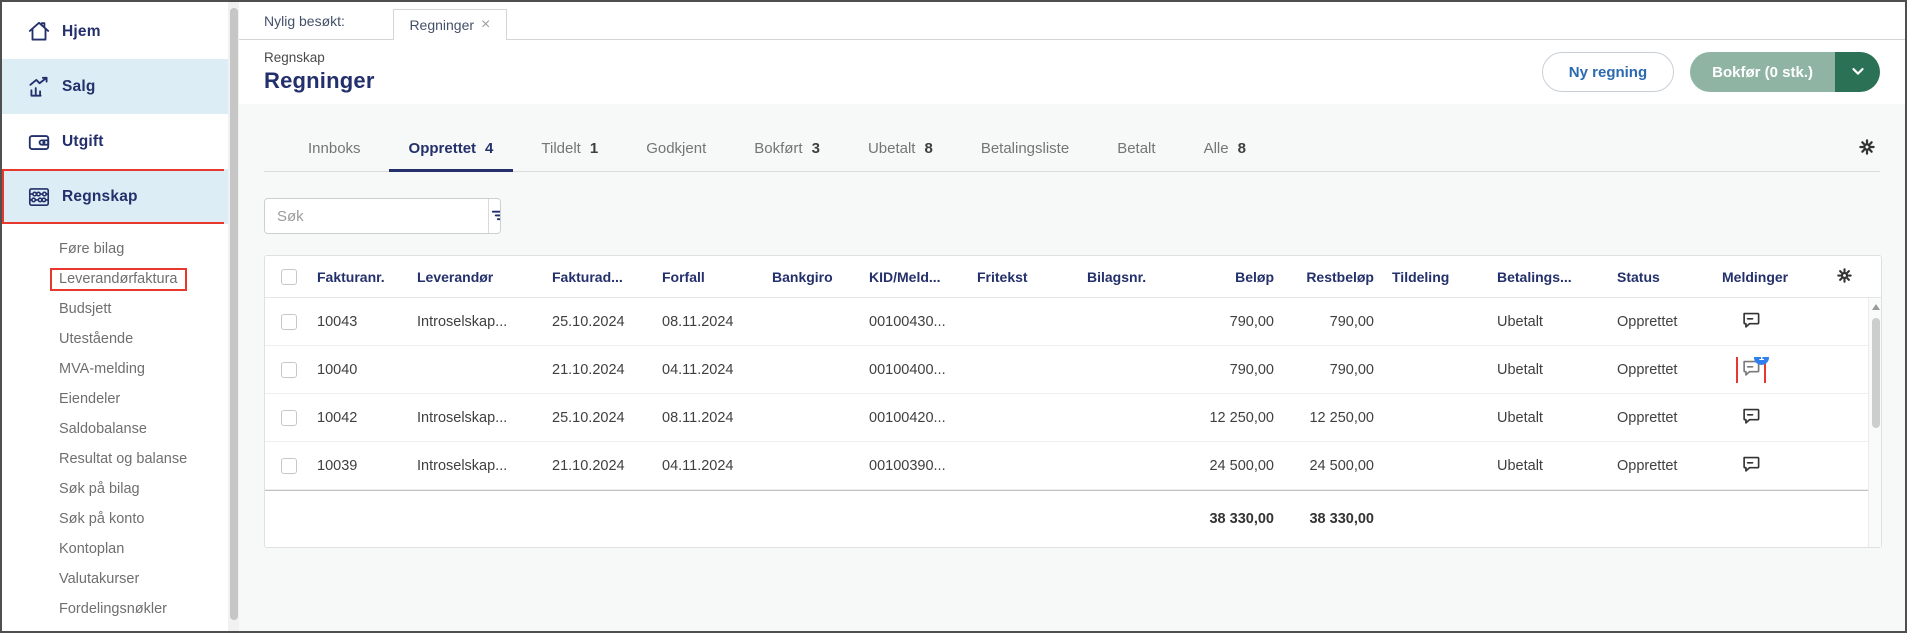 This screenshot has height=633, width=1907. I want to click on recent-tab-regninger: Regninger ×, so click(449, 24).